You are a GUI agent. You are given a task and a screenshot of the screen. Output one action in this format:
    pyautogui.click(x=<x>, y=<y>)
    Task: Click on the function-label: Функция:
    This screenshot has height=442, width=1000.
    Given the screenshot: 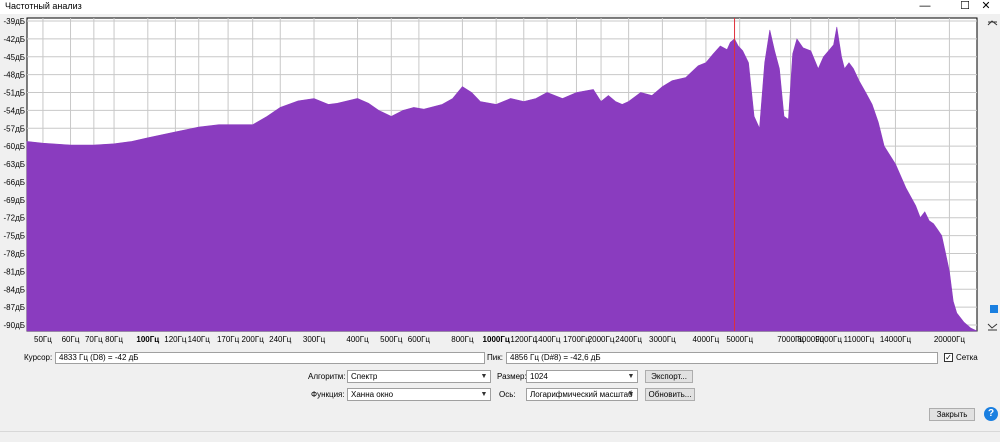 What is the action you would take?
    pyautogui.click(x=328, y=394)
    